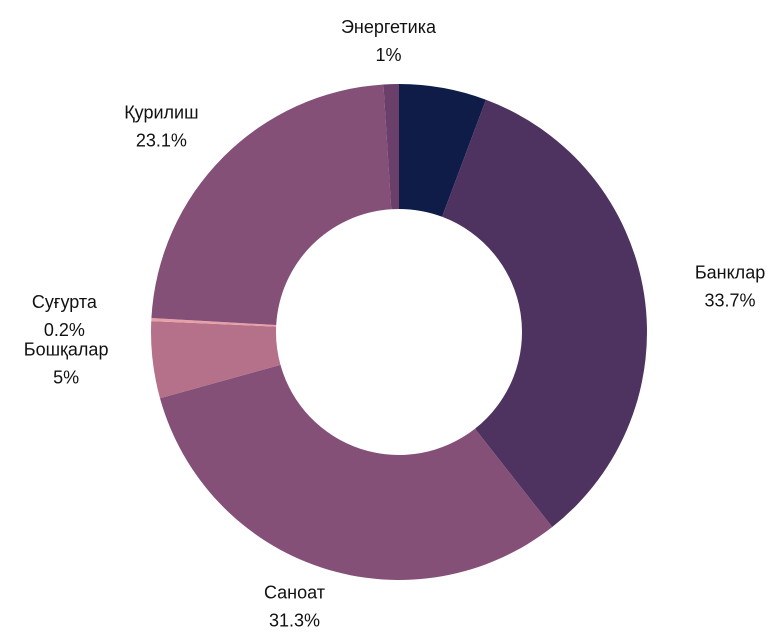  I want to click on slice-label: Қурилиш, so click(161, 112).